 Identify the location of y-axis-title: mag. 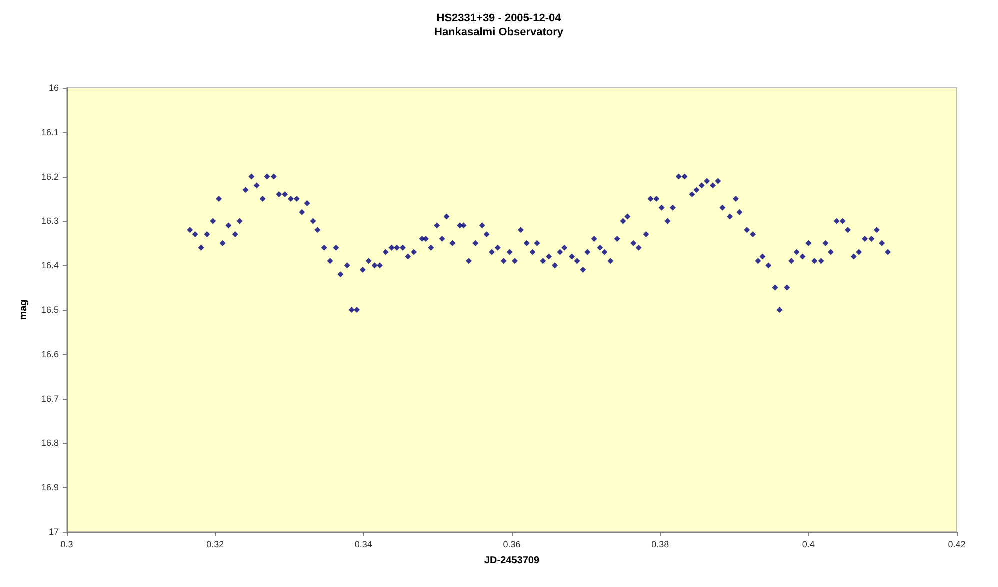
(24, 310).